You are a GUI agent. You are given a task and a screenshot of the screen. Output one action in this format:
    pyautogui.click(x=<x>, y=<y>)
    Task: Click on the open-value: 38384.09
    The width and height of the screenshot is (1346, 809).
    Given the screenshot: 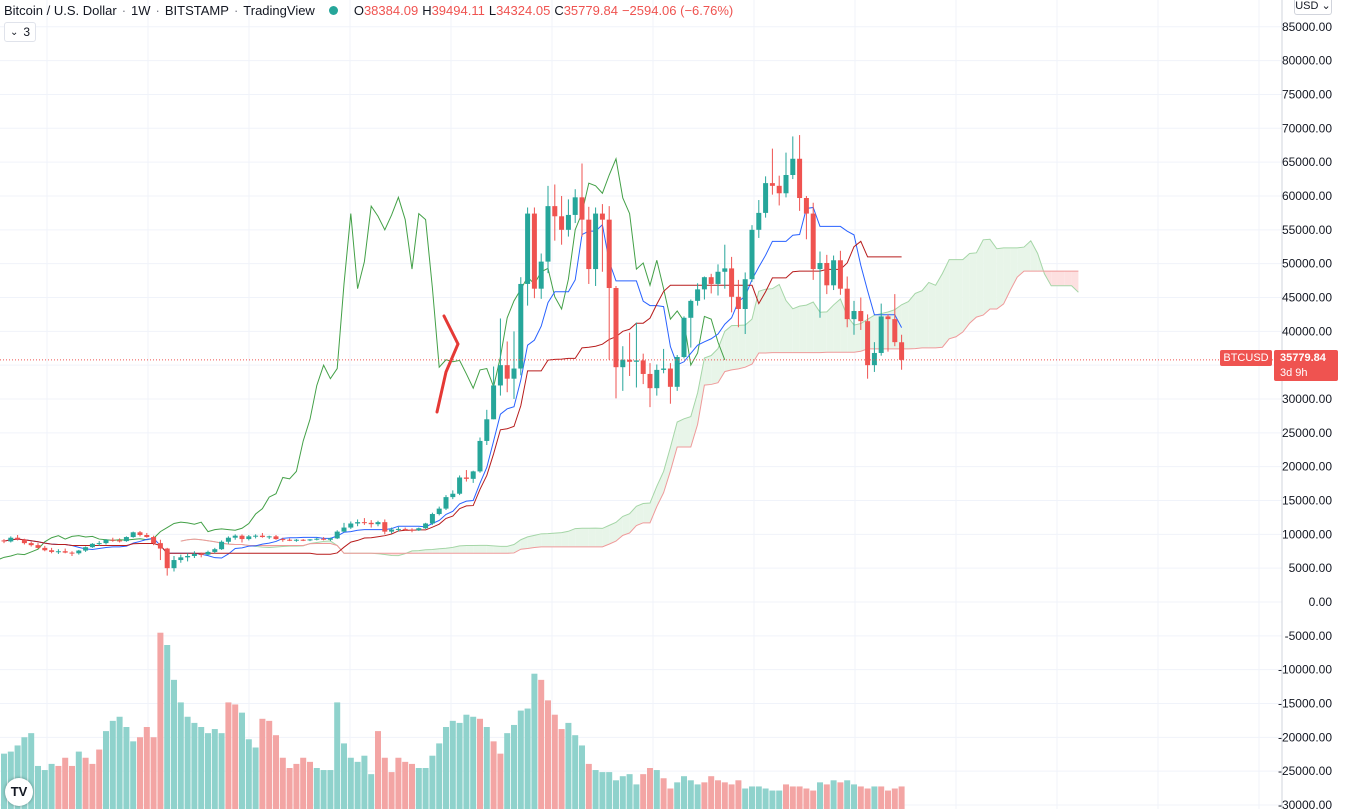 What is the action you would take?
    pyautogui.click(x=391, y=10)
    